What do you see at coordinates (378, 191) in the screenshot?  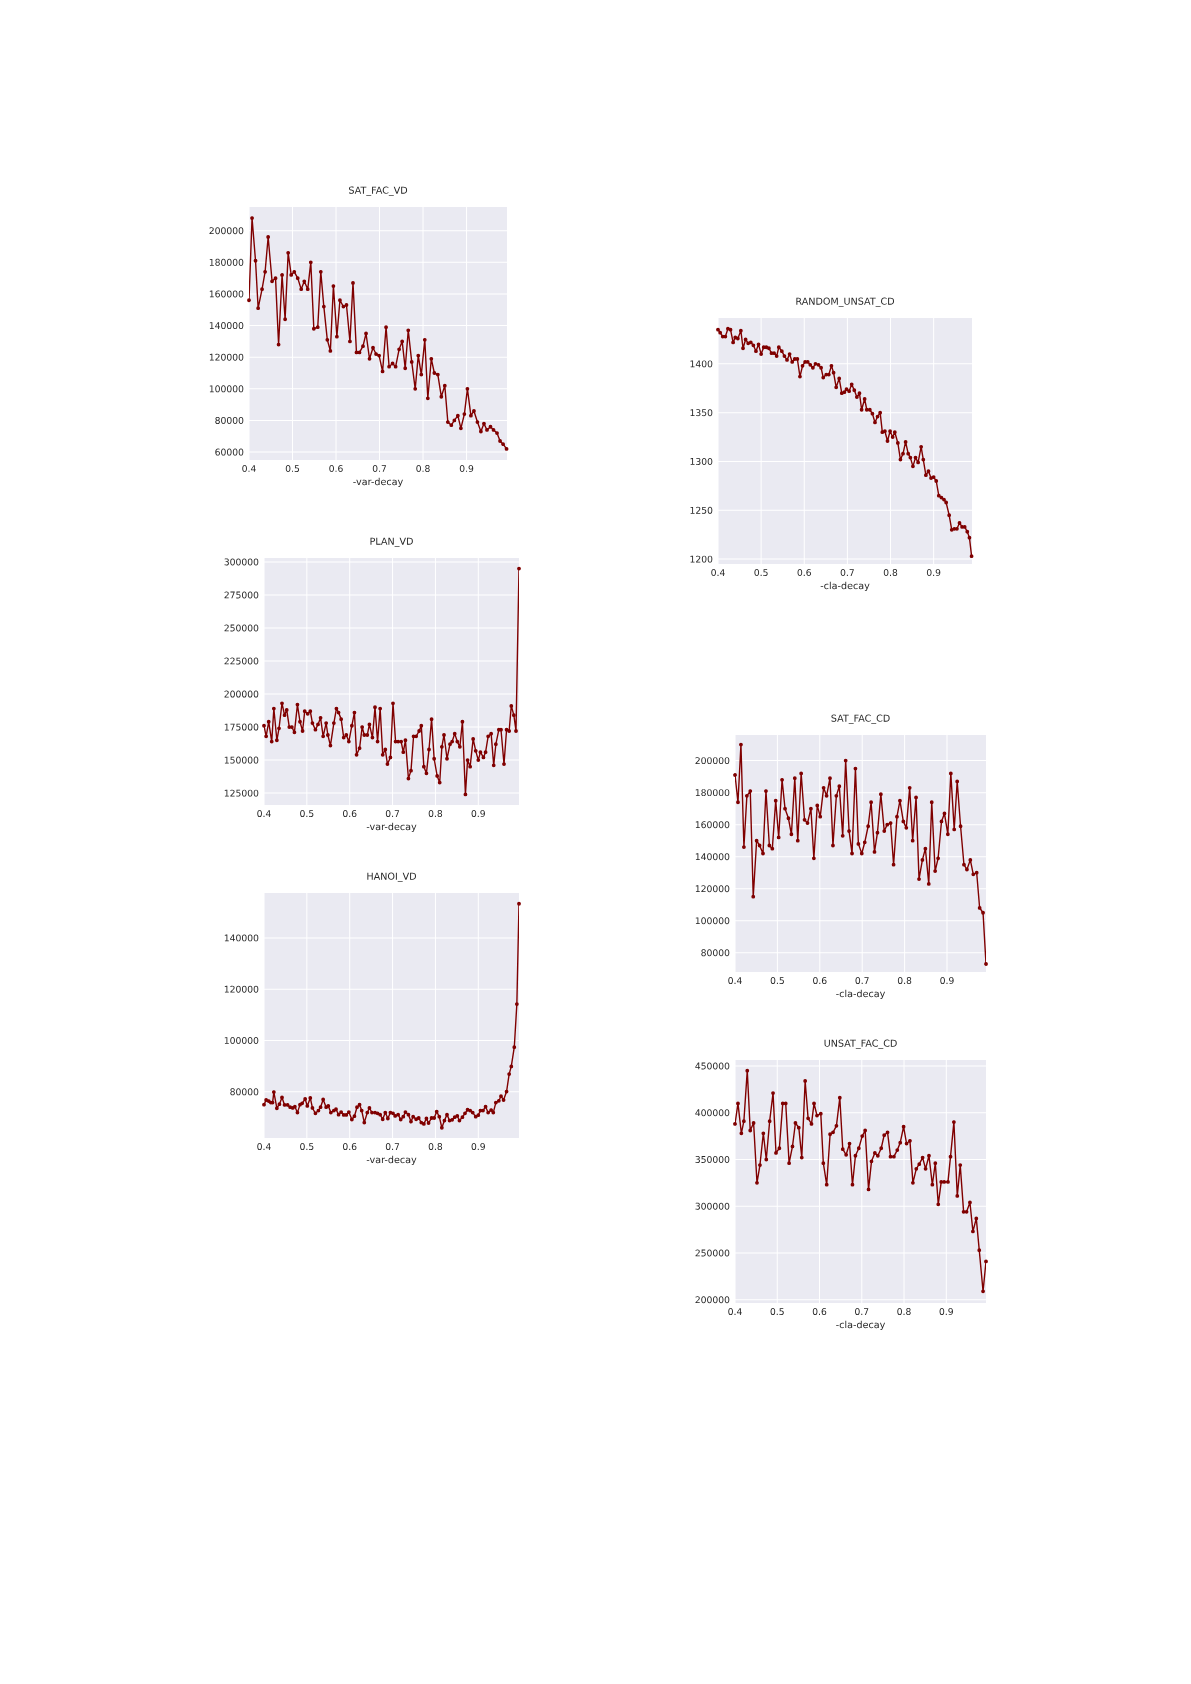 I see `chart-title: SAT_FAC_VD` at bounding box center [378, 191].